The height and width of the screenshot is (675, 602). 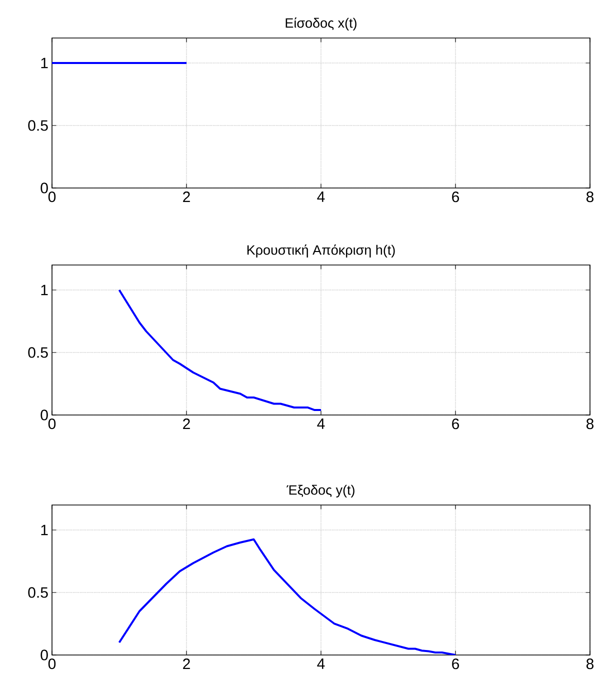 What do you see at coordinates (320, 491) in the screenshot?
I see `chart-title: Έξοδος y(t)` at bounding box center [320, 491].